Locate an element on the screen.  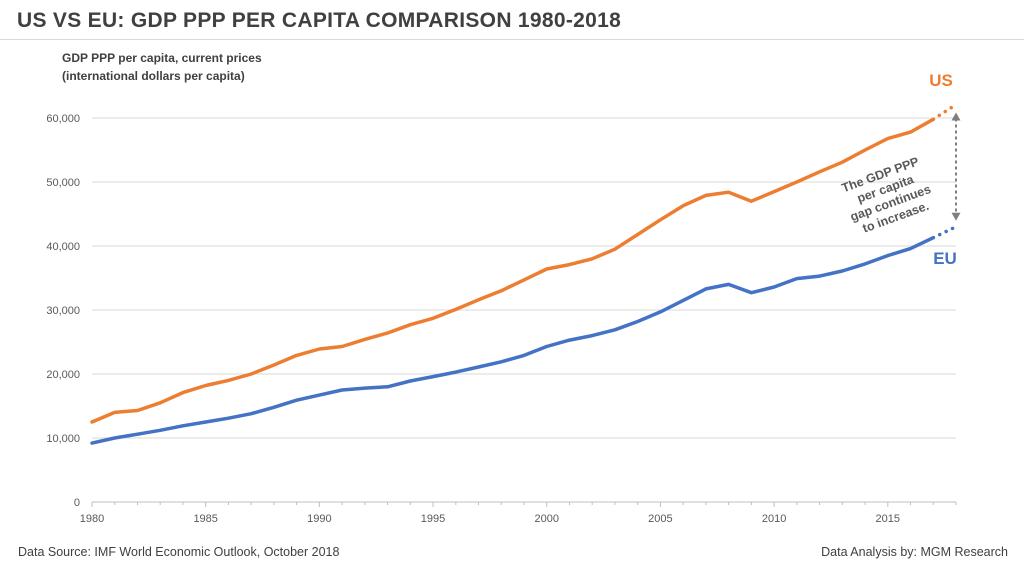
y-tick-label: 20,000 is located at coordinates (63, 375).